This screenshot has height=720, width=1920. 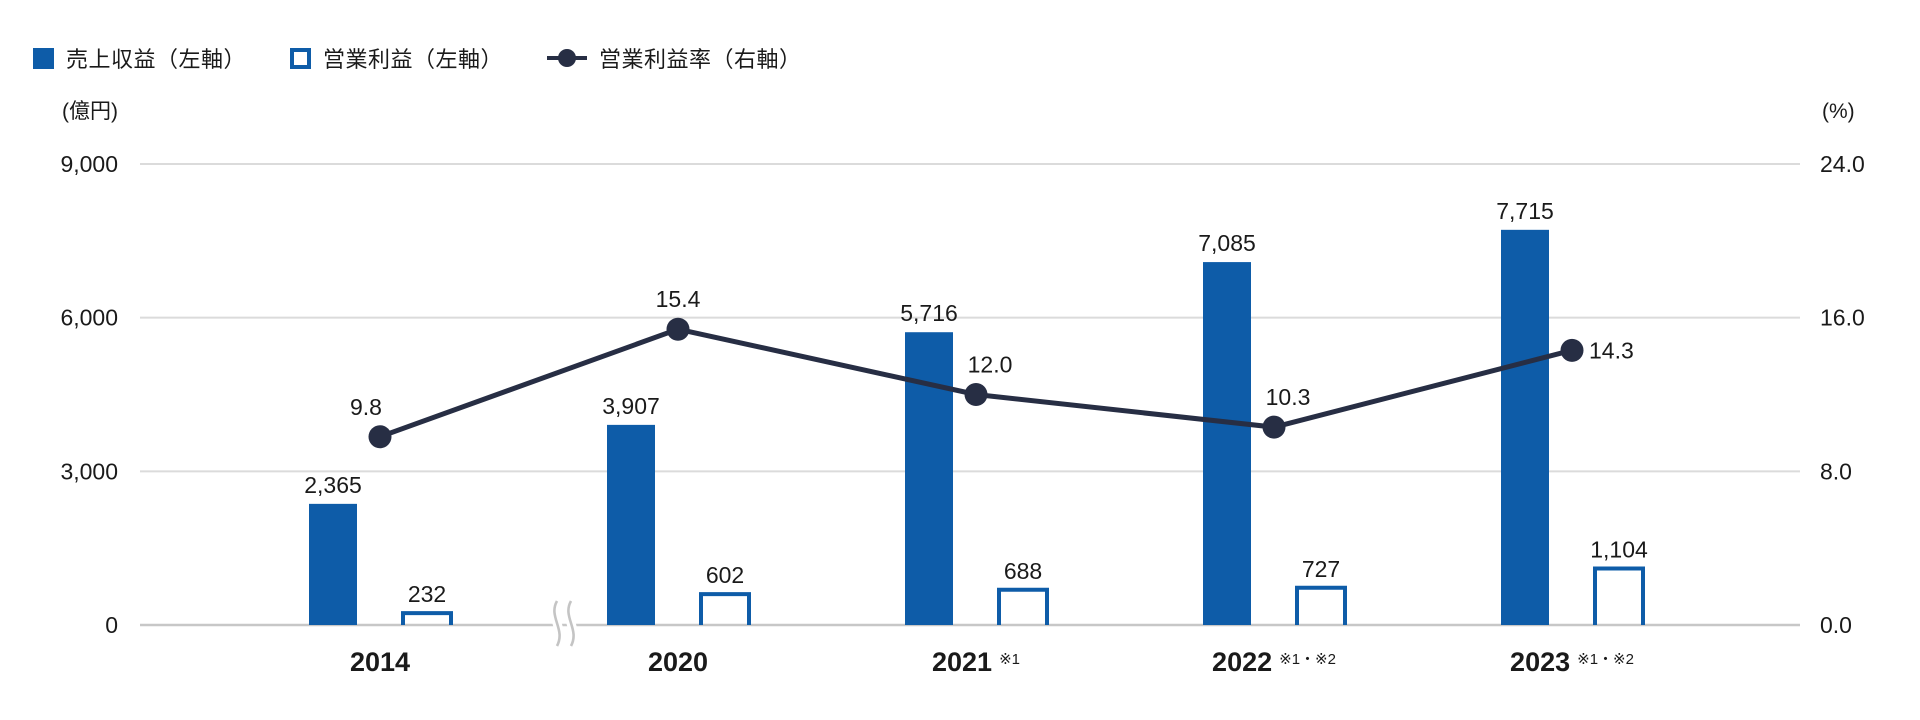 What do you see at coordinates (1023, 571) in the screenshot?
I see `profit-value-label: 688` at bounding box center [1023, 571].